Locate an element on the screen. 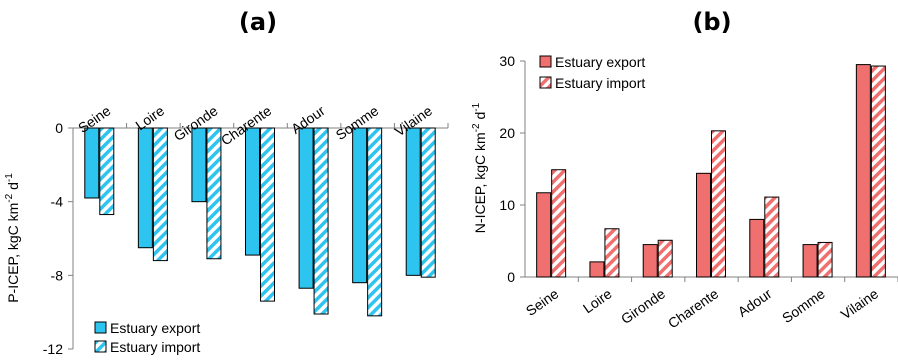  panel-b-legend: Estuary export Estuary import is located at coordinates (592, 72).